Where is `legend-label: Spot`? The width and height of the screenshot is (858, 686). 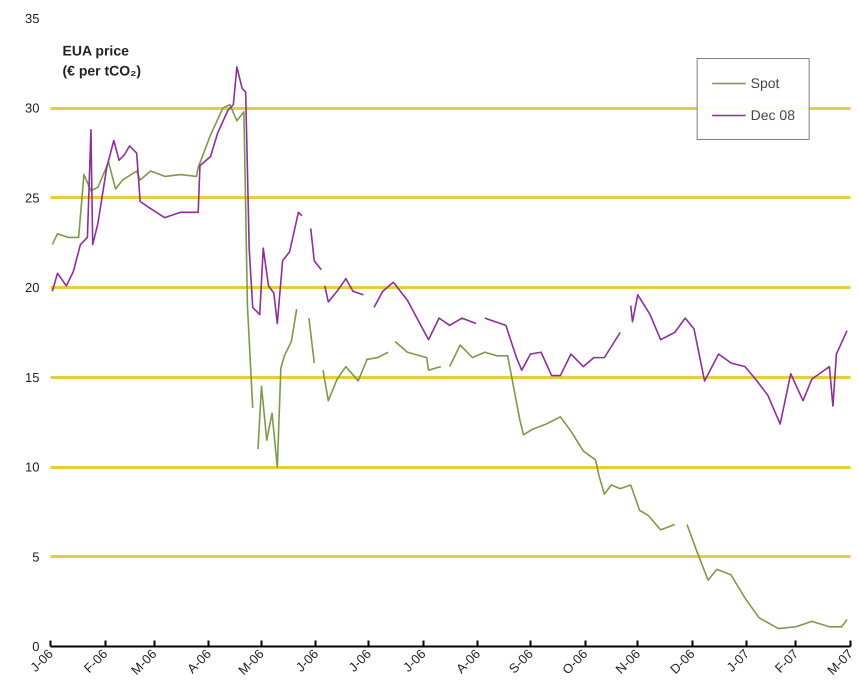
legend-label: Spot is located at coordinates (765, 83).